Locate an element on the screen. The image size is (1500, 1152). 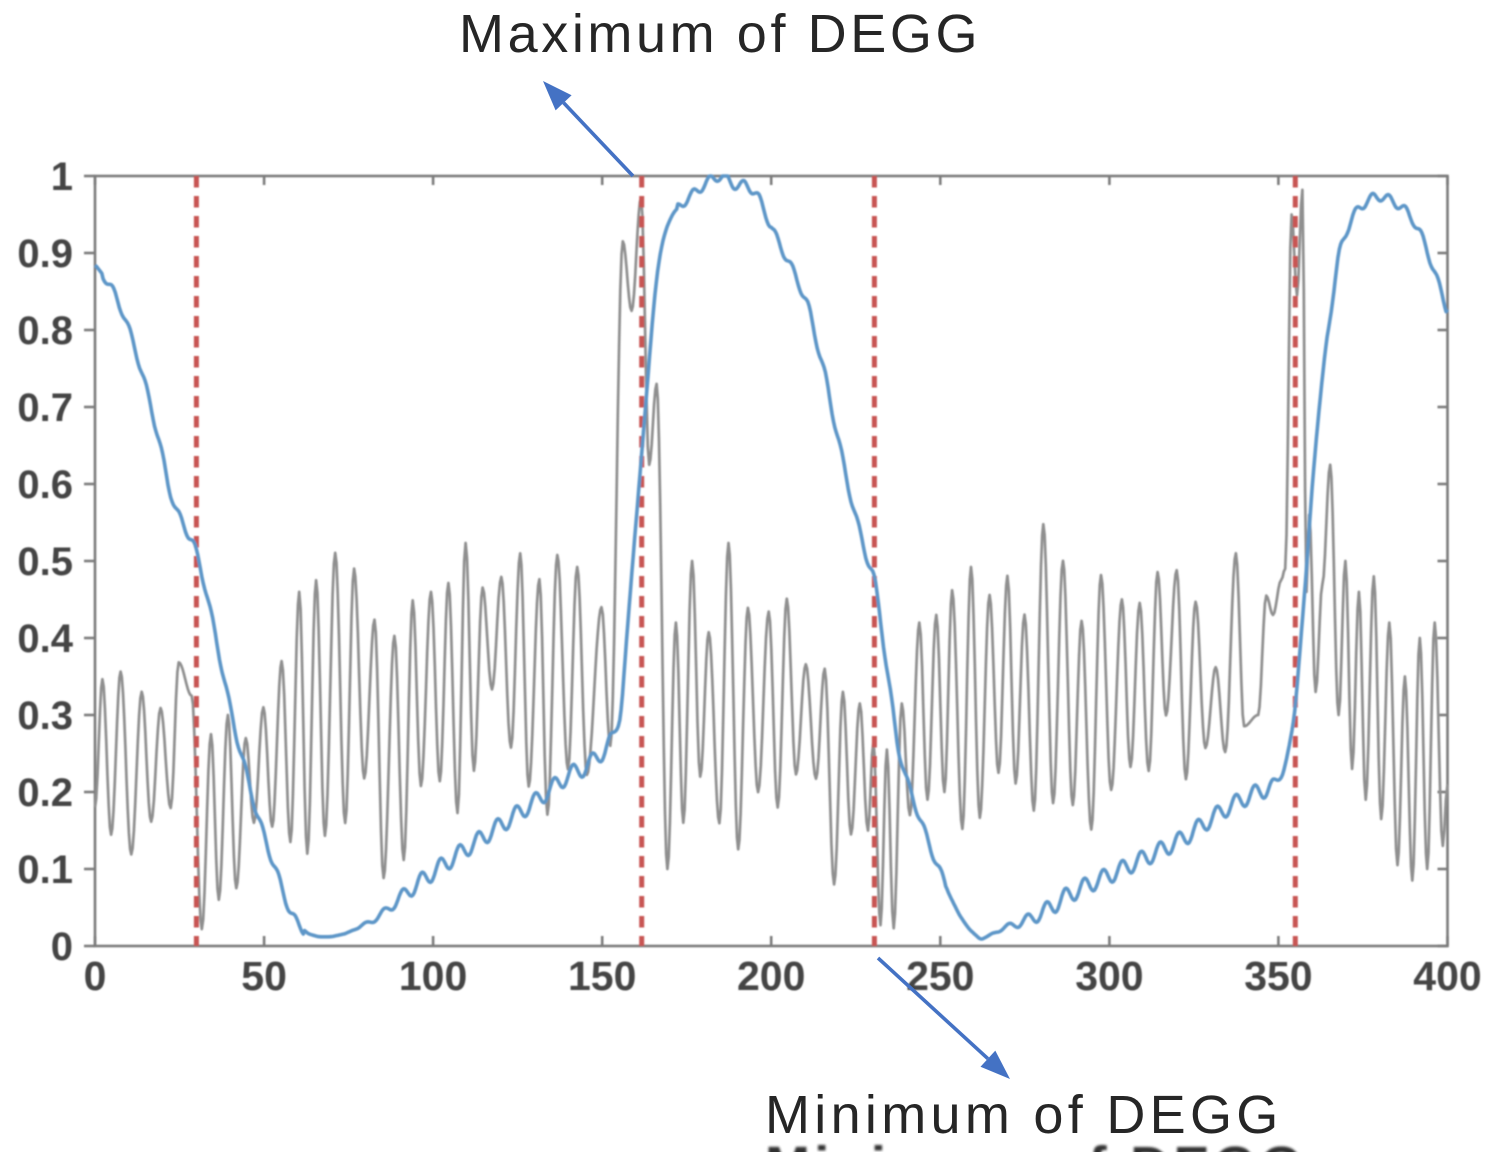
svg-text: Maximum of DEGG is located at coordinates (720, 34).